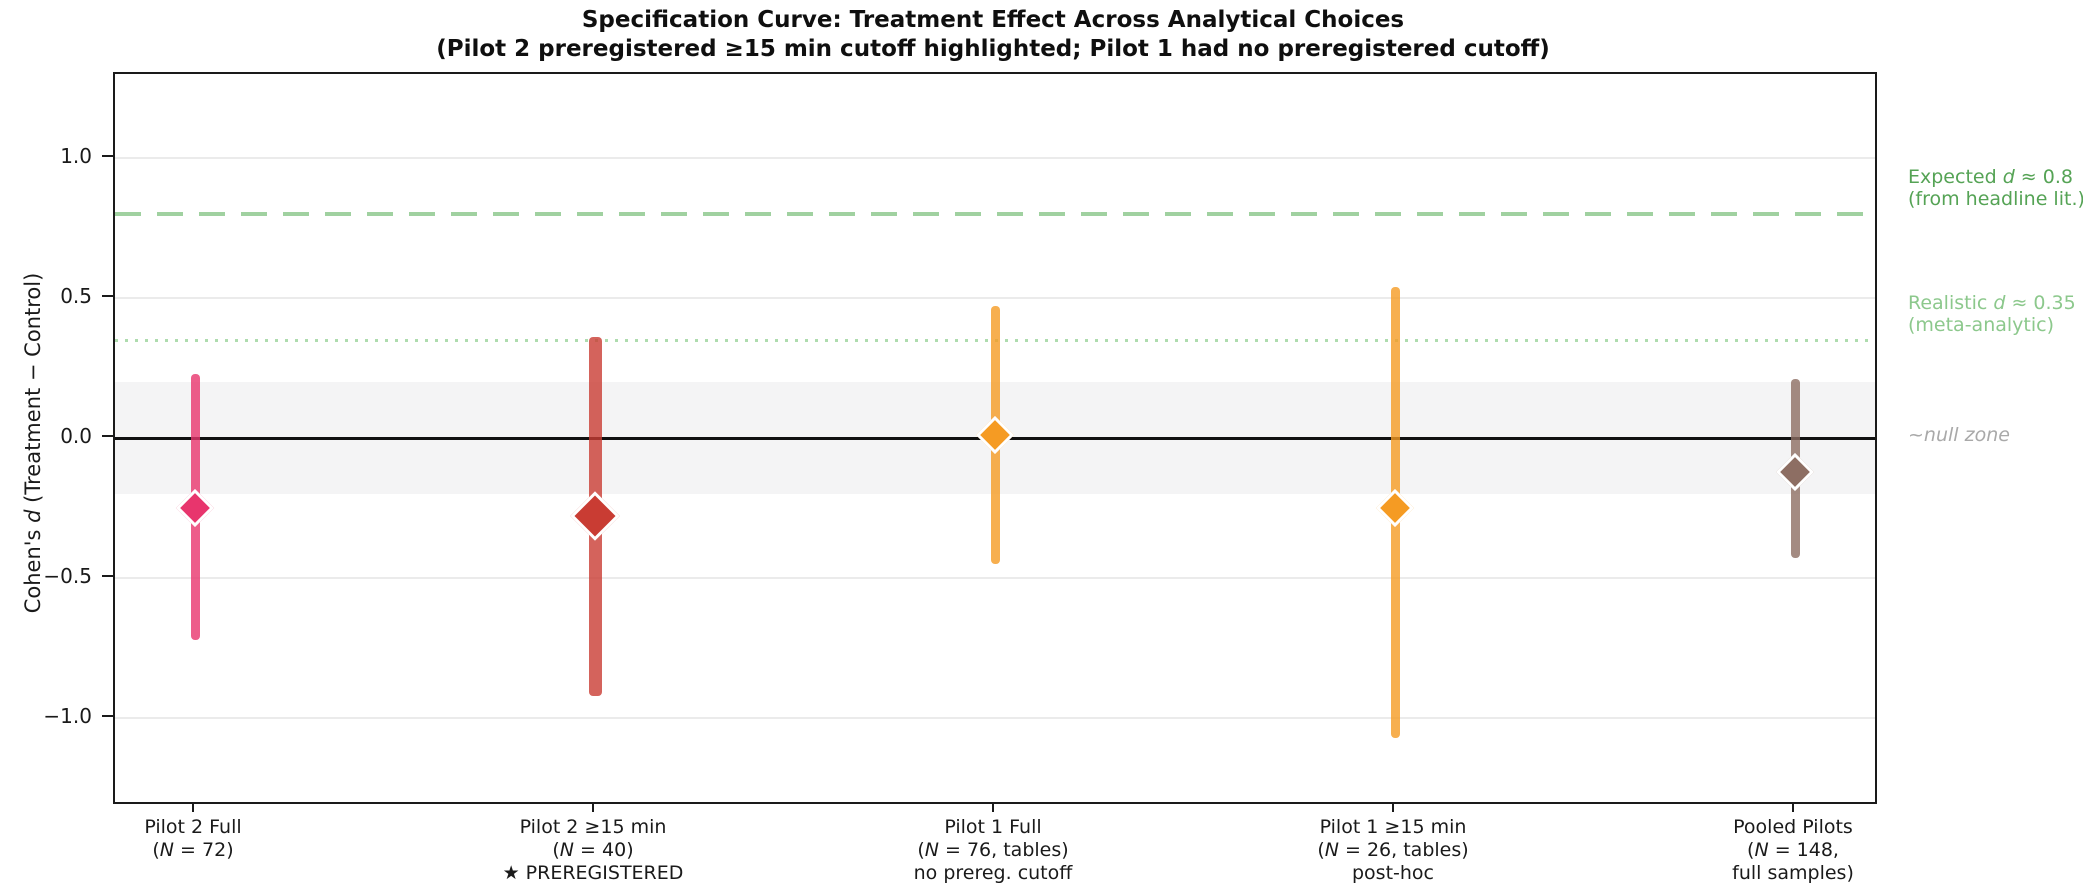 This screenshot has width=2083, height=892. Describe the element at coordinates (76, 436) in the screenshot. I see `y-tick-label: 0.0` at that location.